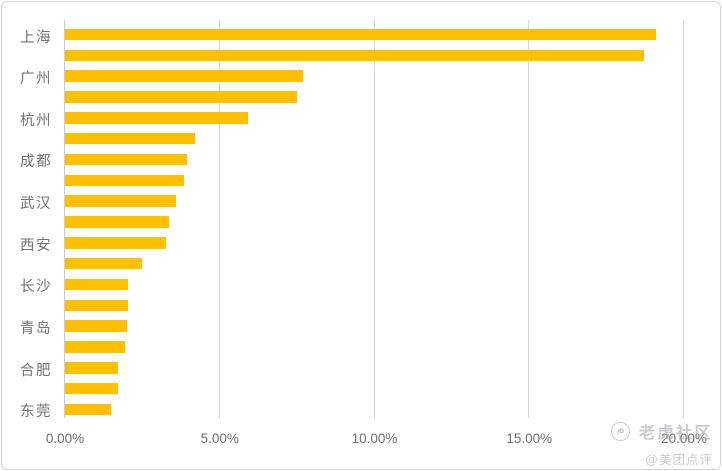 The height and width of the screenshot is (471, 722). I want to click on y-tick-label: 合肥, so click(36, 370).